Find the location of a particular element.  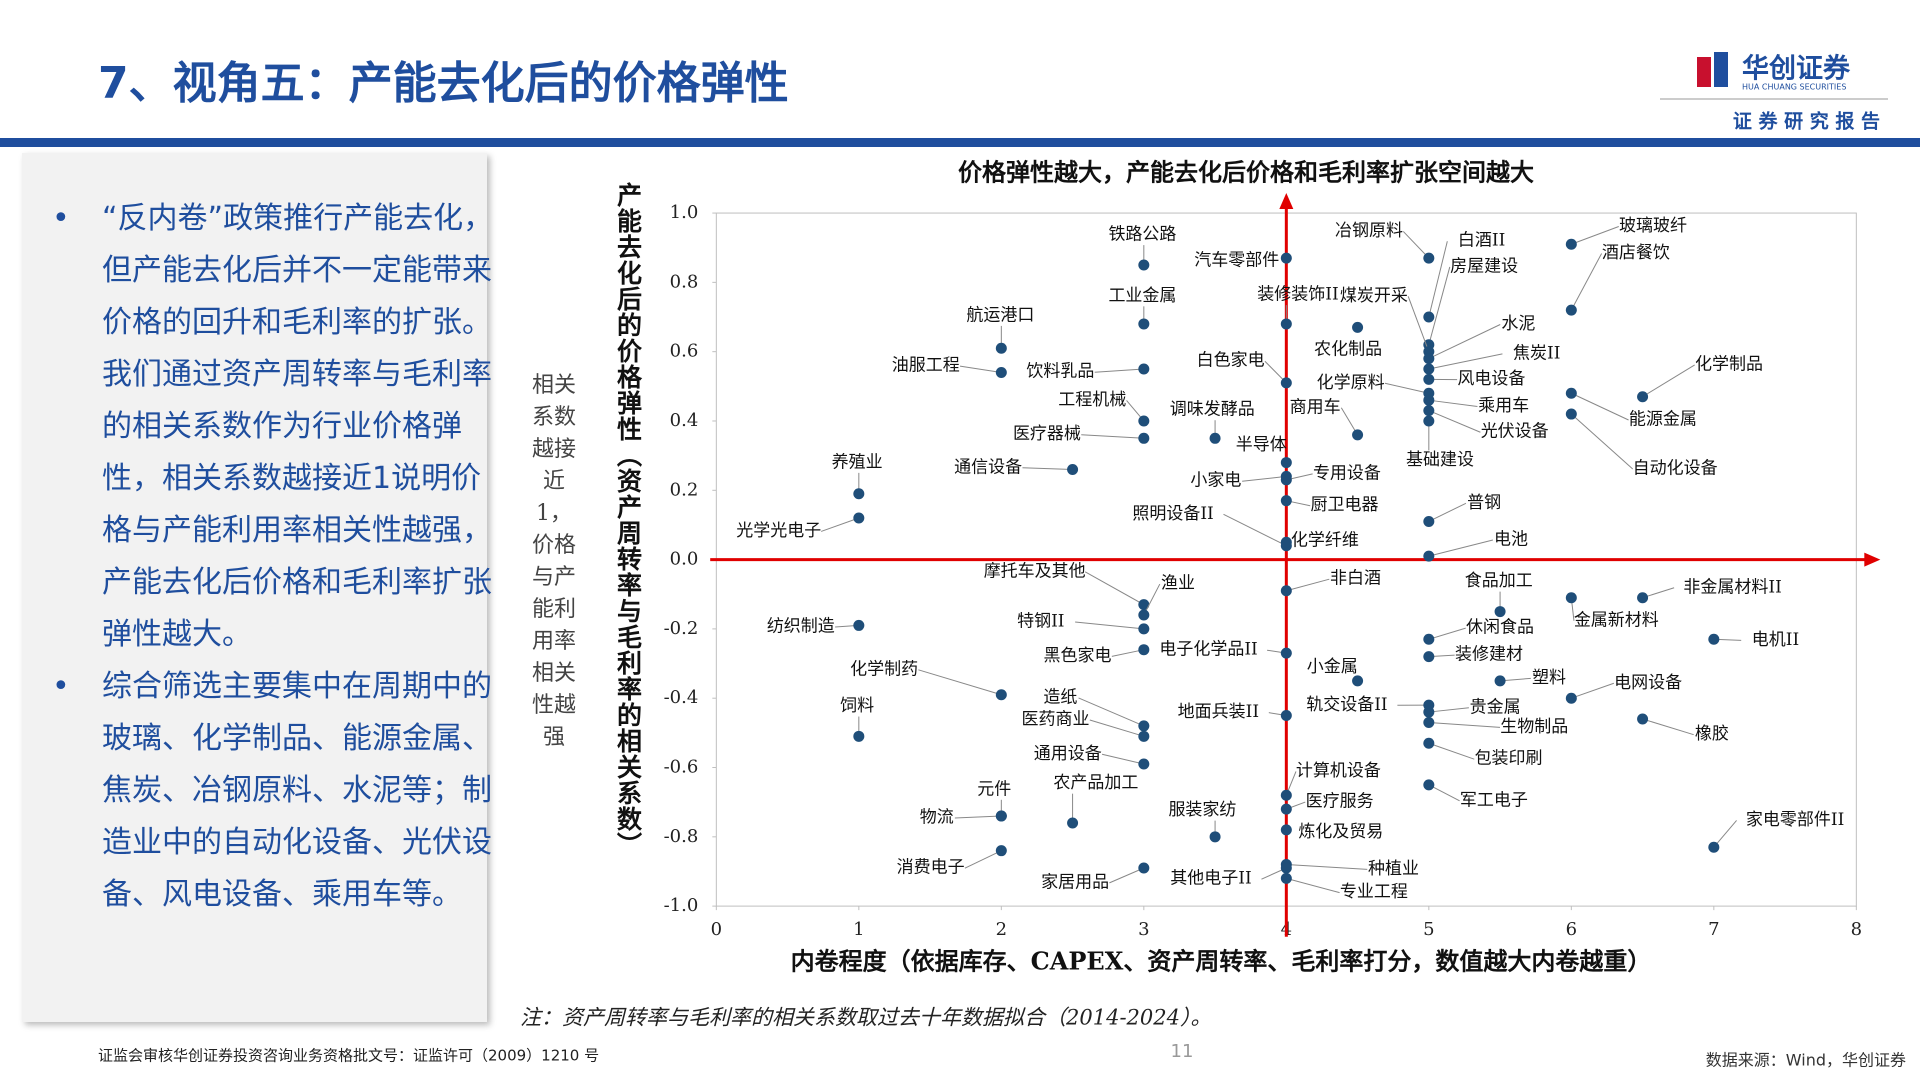

point-label: 塑料 is located at coordinates (1549, 678).